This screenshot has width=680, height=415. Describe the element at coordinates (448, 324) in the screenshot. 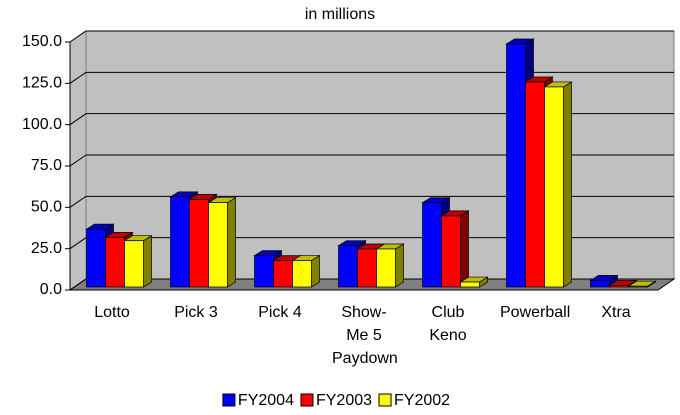

I see `x-tick-label: Club Keno` at that location.